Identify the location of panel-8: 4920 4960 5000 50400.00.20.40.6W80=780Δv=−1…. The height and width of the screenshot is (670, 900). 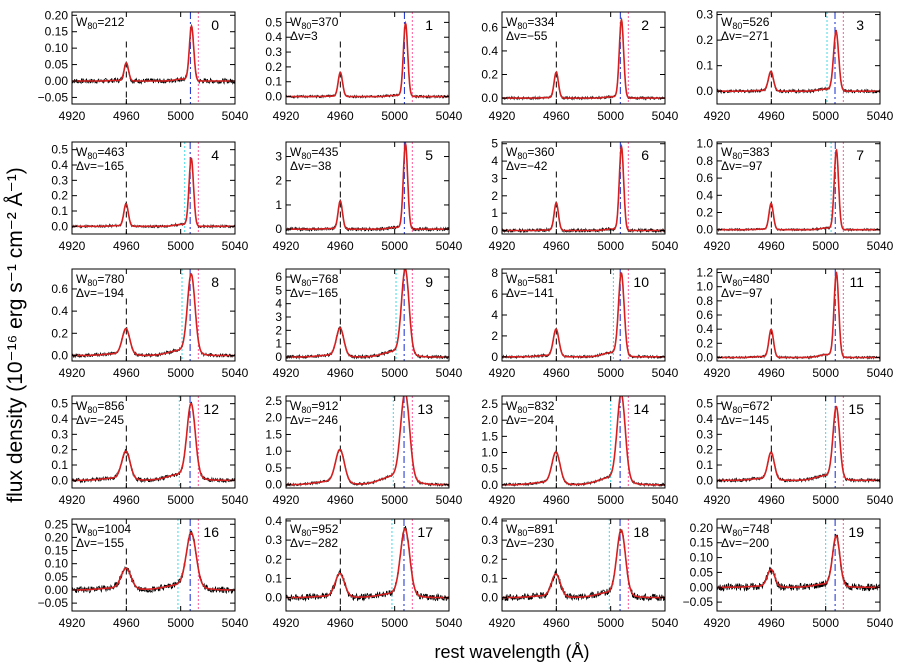
(150, 324).